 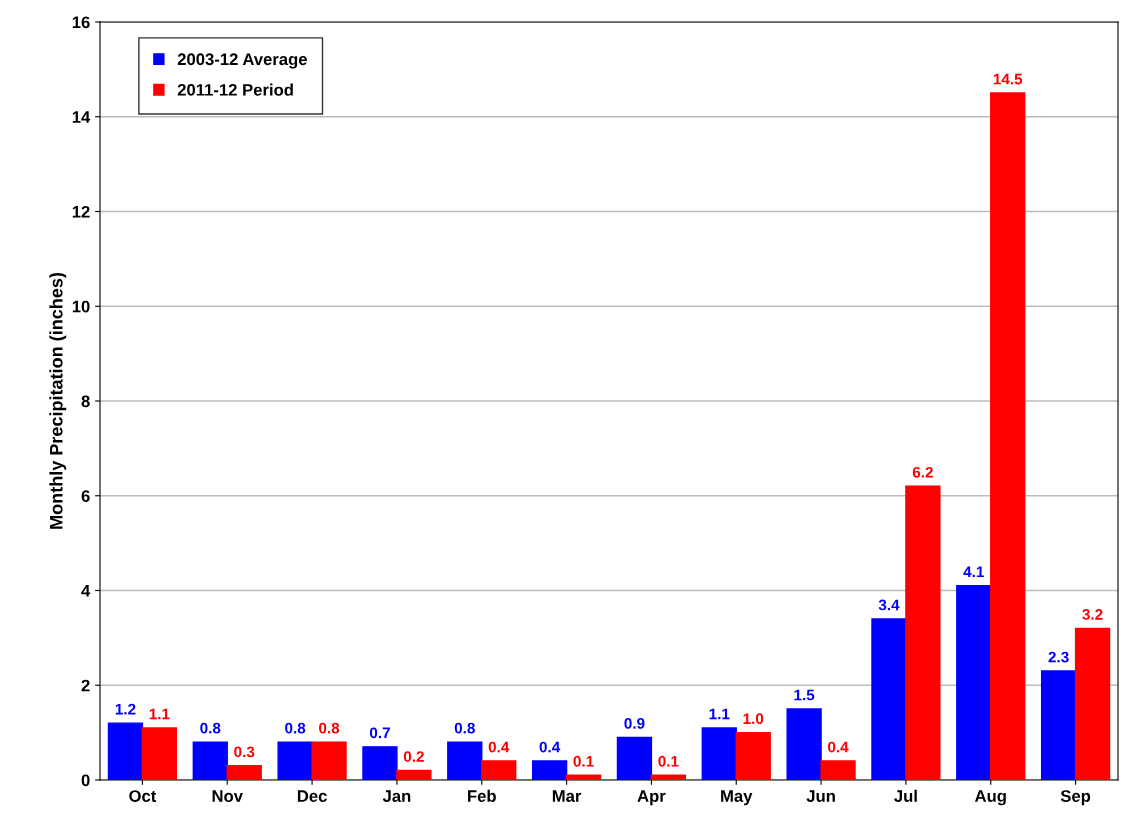 I want to click on legend-label: 2003-12 Average, so click(x=242, y=61).